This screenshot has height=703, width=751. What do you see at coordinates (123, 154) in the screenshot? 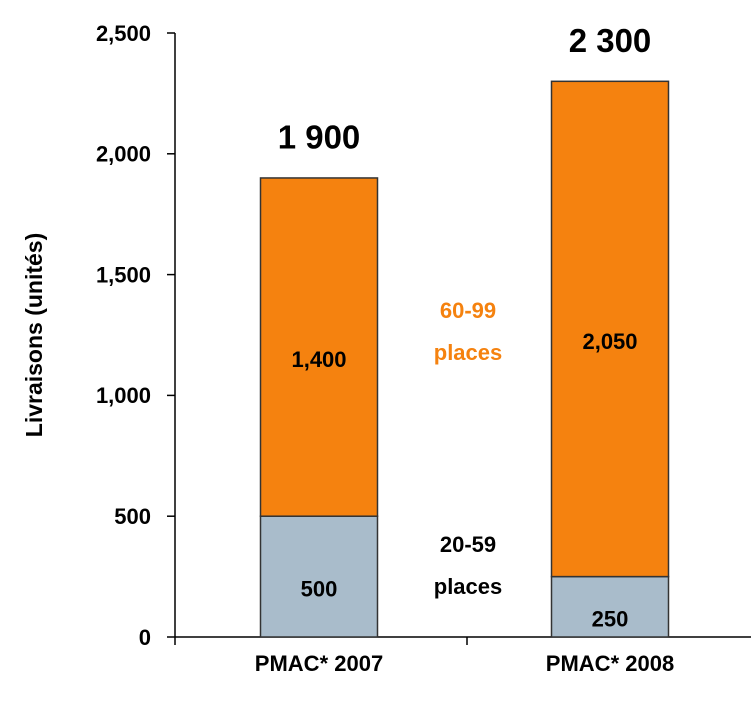
I see `y-tick-label: 2,000` at bounding box center [123, 154].